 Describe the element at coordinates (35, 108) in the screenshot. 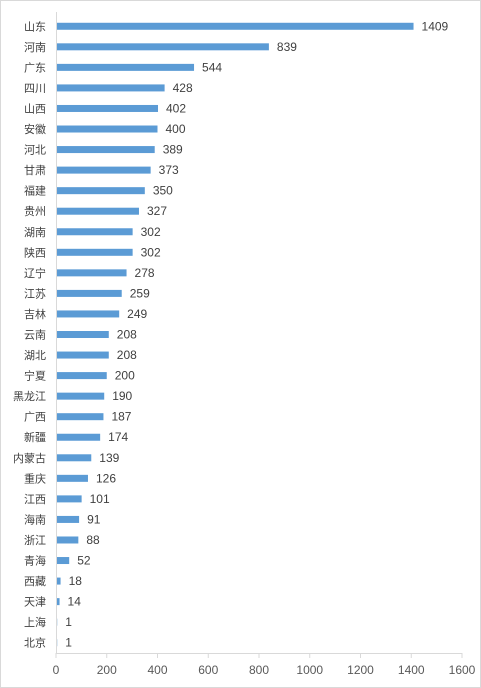

I see `category-label-4: 山西` at that location.